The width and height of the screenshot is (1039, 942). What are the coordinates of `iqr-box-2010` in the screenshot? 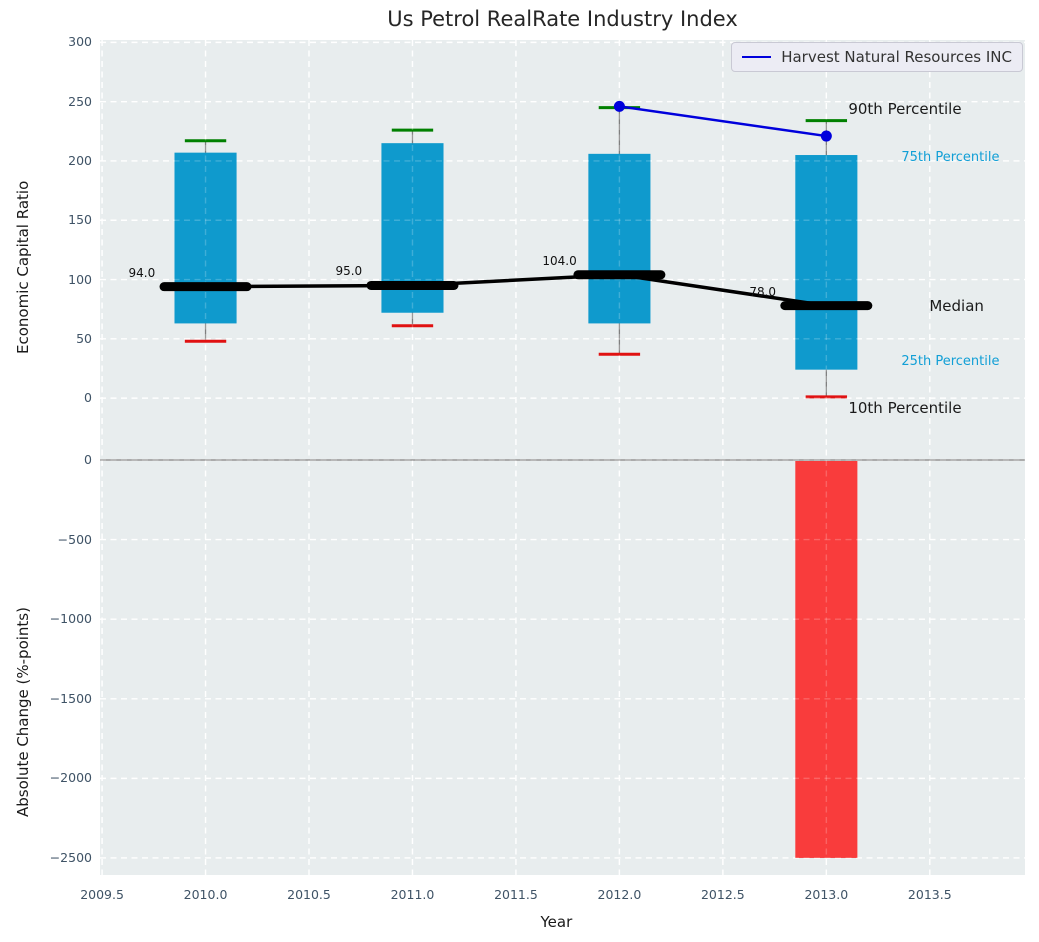 It's located at (205, 238).